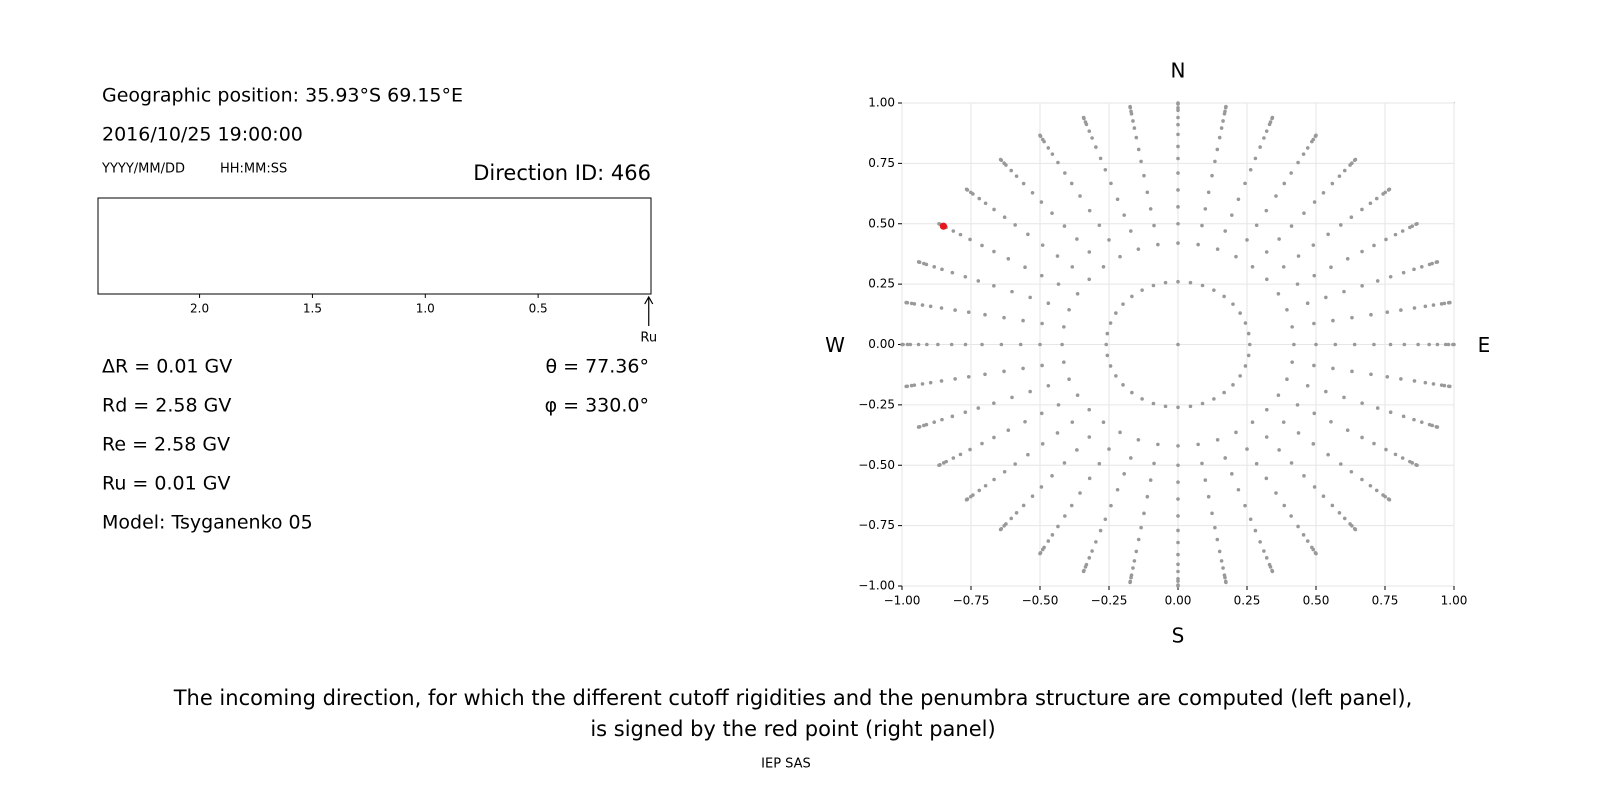 The image size is (1600, 800). What do you see at coordinates (1178, 636) in the screenshot?
I see `compass-s: S` at bounding box center [1178, 636].